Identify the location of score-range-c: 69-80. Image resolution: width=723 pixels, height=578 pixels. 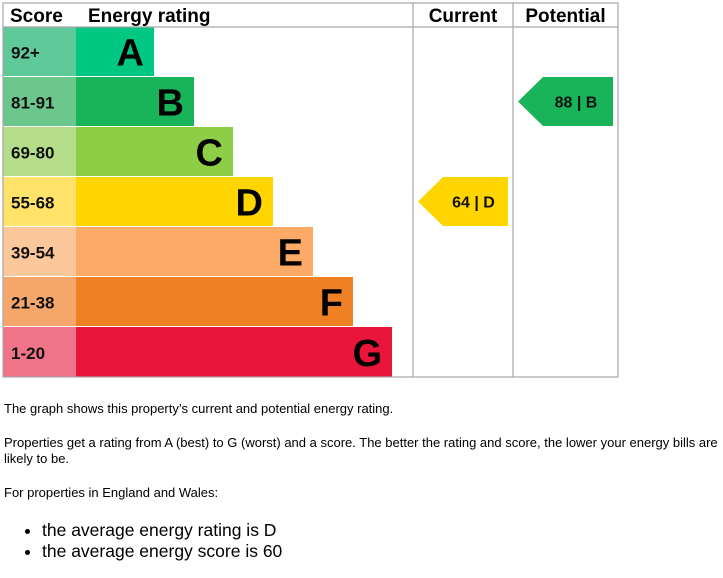
(32, 153).